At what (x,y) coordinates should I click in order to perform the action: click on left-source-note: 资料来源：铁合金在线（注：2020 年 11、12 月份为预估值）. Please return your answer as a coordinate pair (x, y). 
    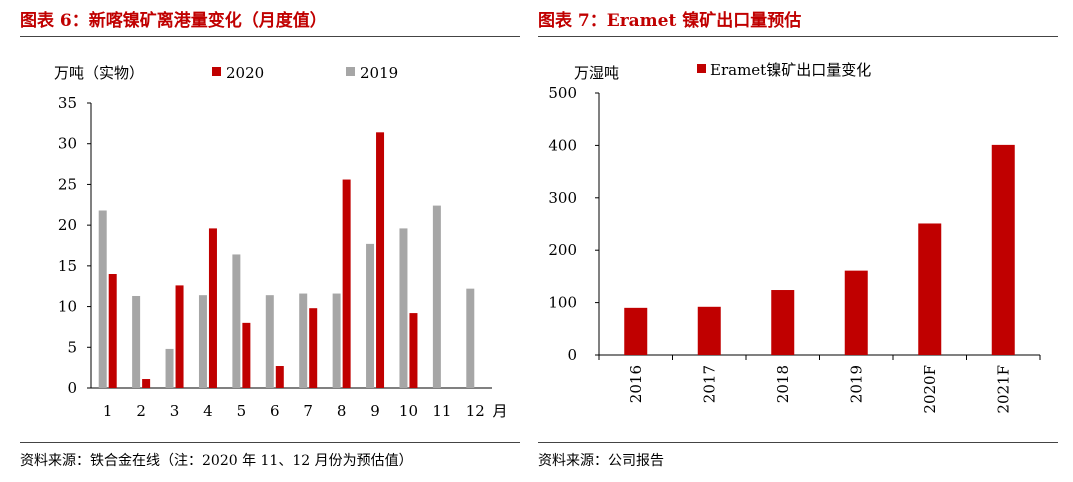
    Looking at the image, I should click on (216, 461).